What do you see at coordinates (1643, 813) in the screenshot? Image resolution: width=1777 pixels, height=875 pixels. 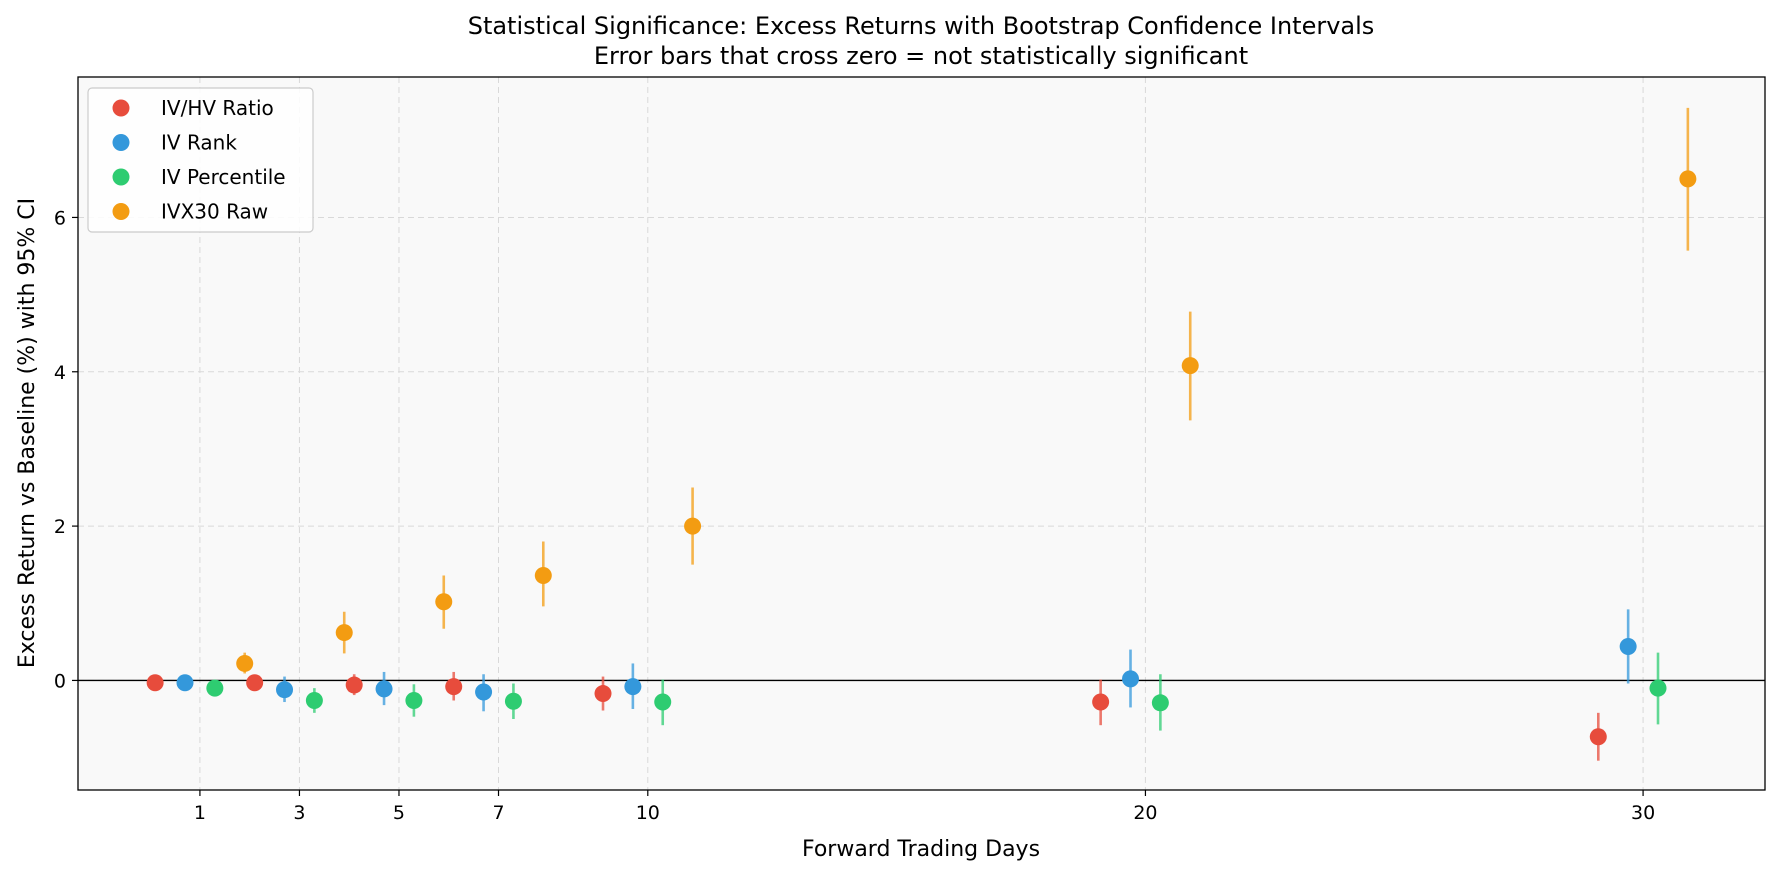 I see `x-tick-label: 30` at bounding box center [1643, 813].